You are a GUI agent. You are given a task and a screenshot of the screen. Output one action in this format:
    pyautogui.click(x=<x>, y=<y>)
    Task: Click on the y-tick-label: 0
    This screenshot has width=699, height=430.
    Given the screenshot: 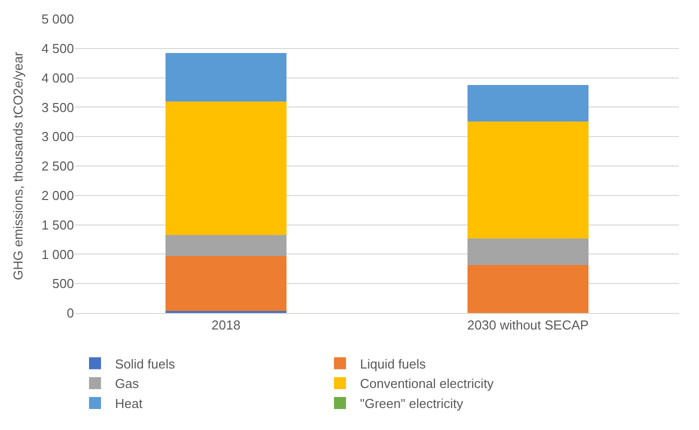 What is the action you would take?
    pyautogui.click(x=70, y=313)
    